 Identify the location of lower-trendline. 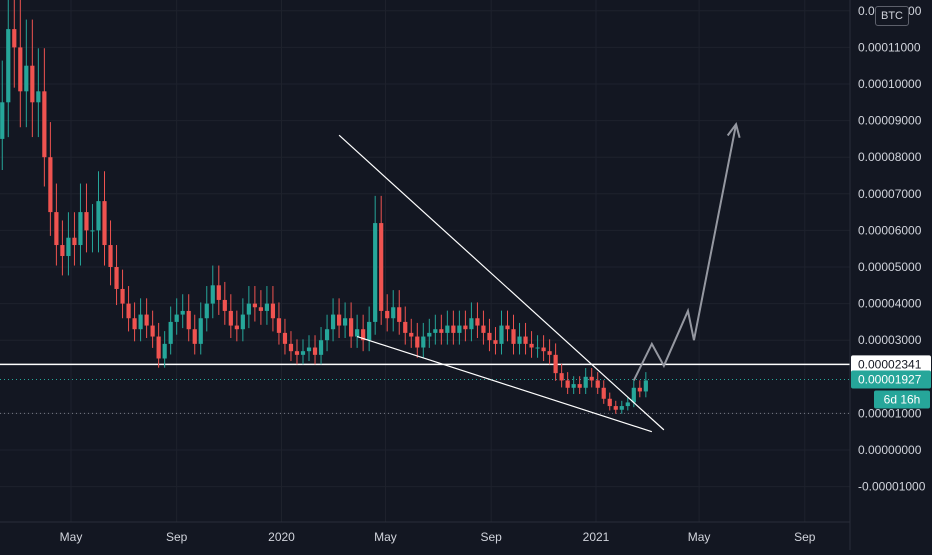
(504, 384).